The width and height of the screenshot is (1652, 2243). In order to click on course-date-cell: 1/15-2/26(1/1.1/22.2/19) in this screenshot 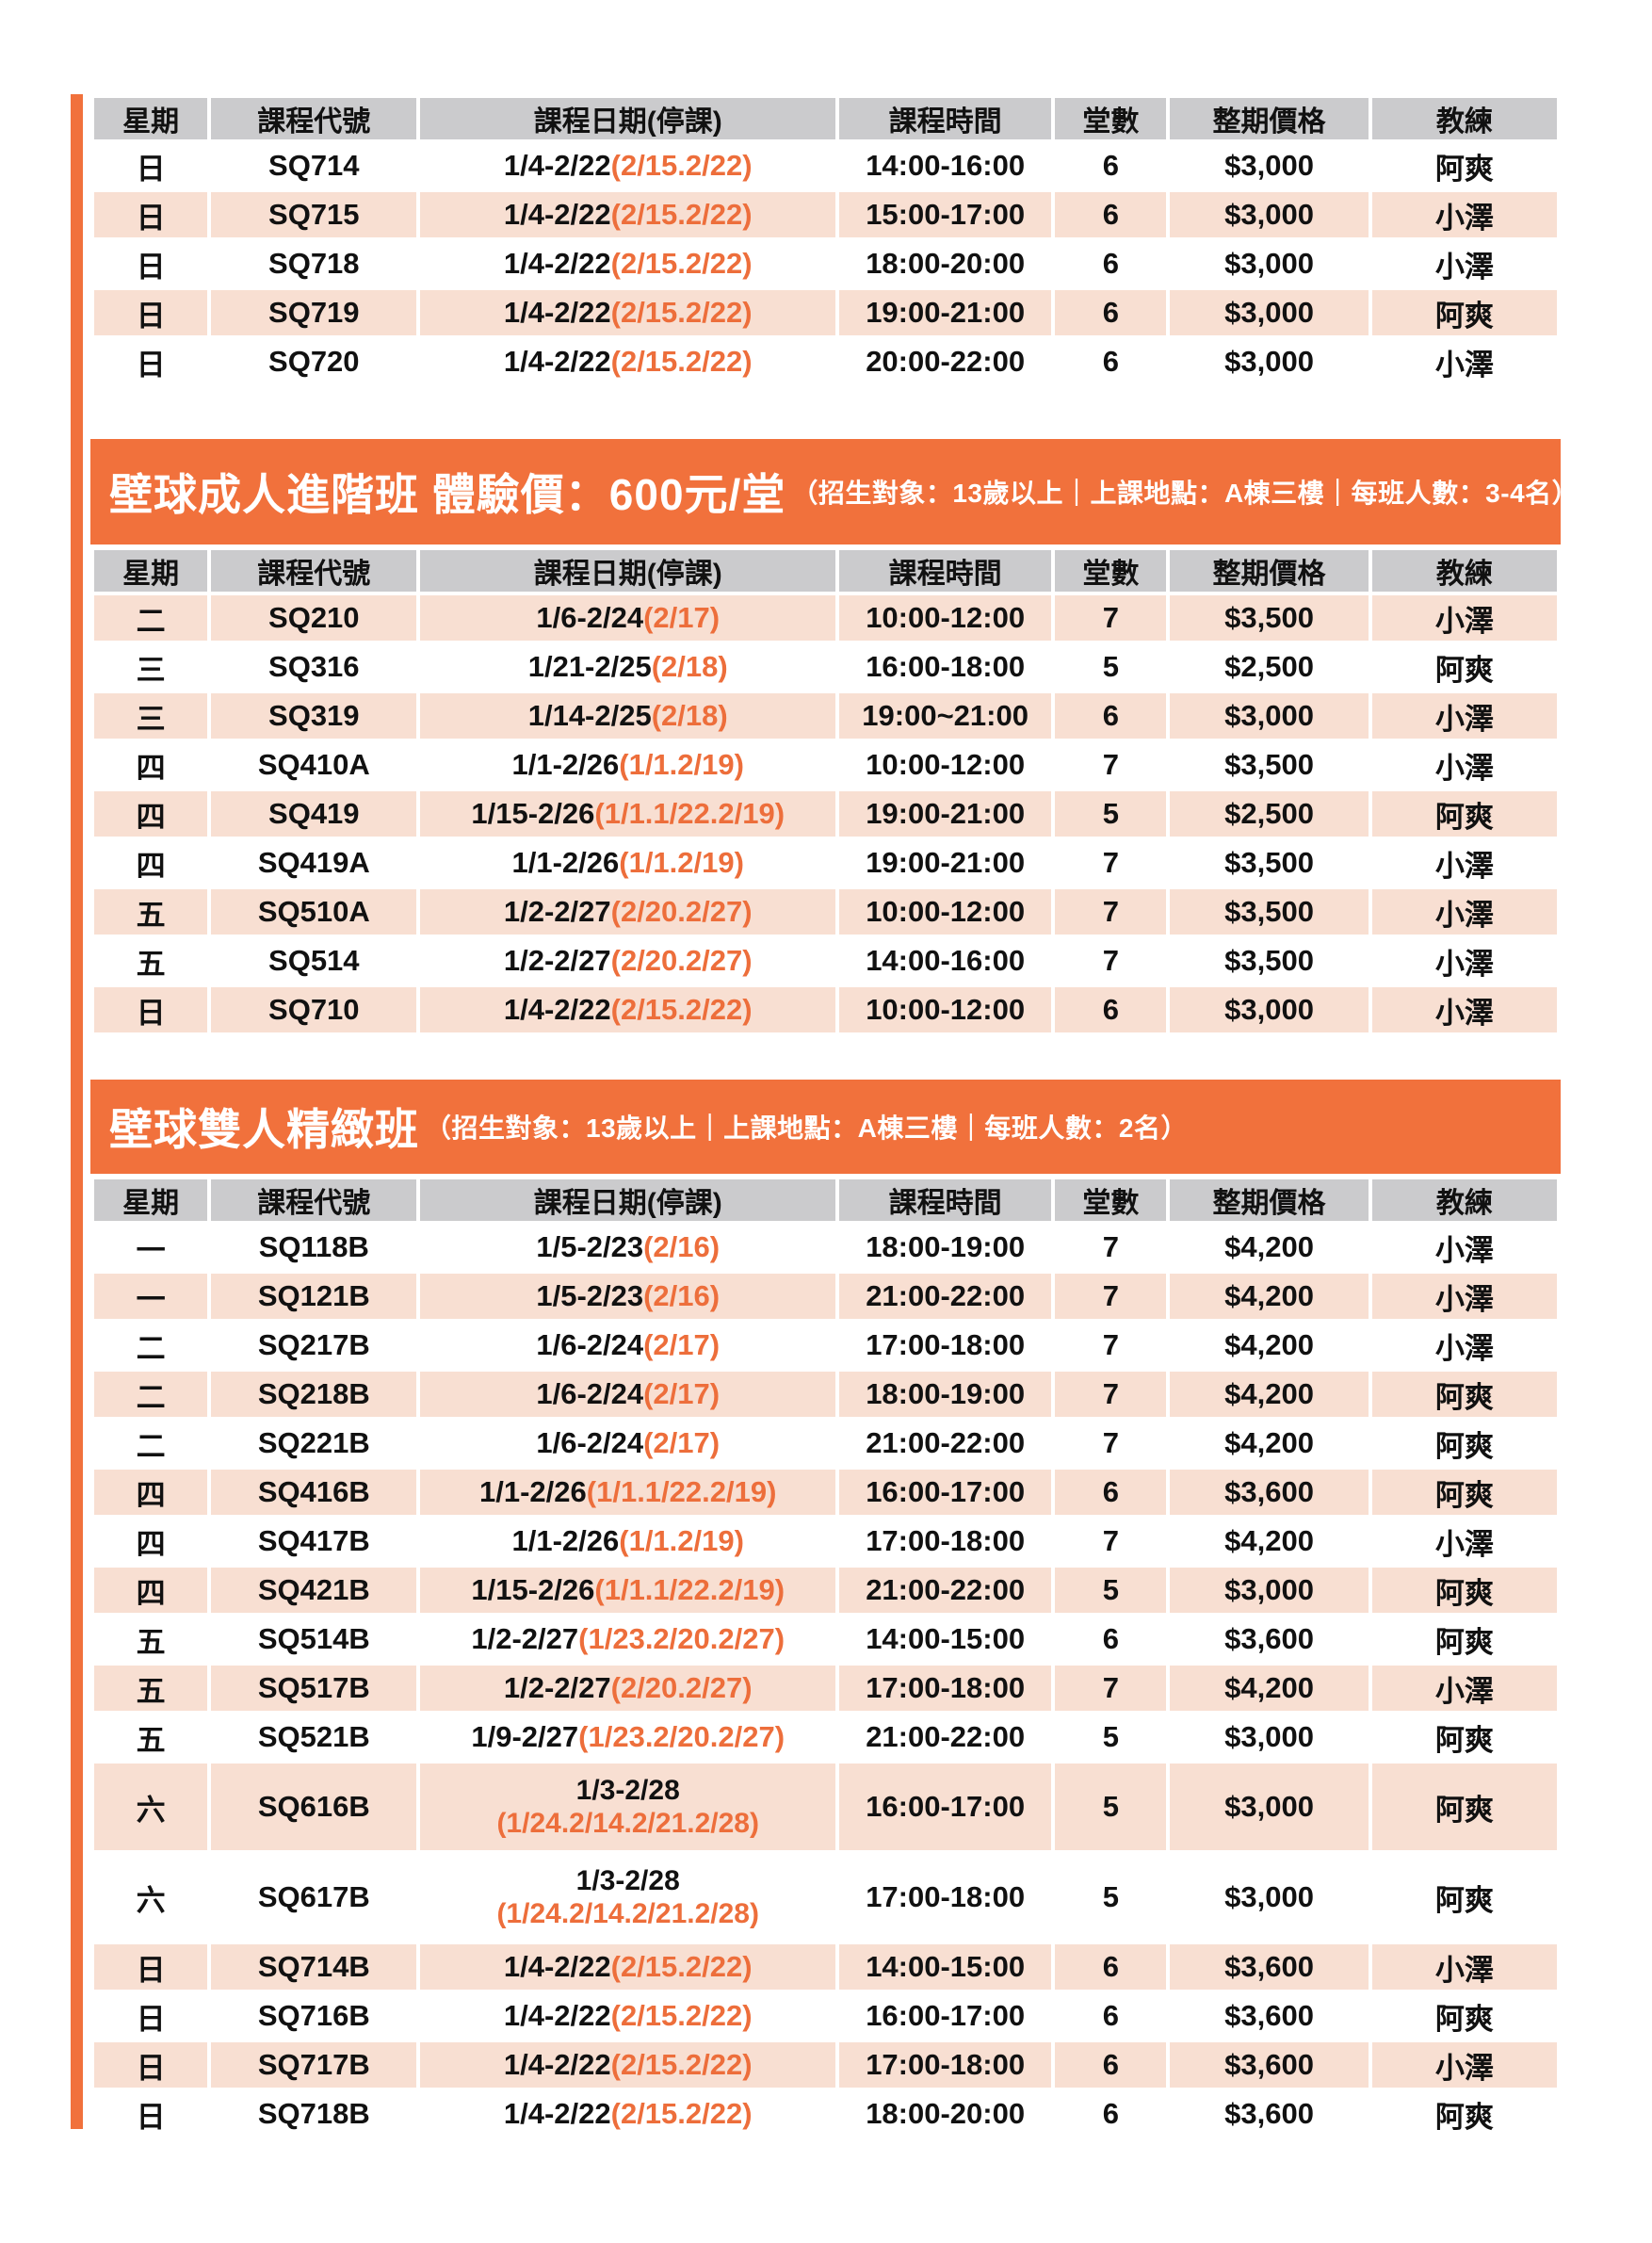, I will do `click(627, 1590)`.